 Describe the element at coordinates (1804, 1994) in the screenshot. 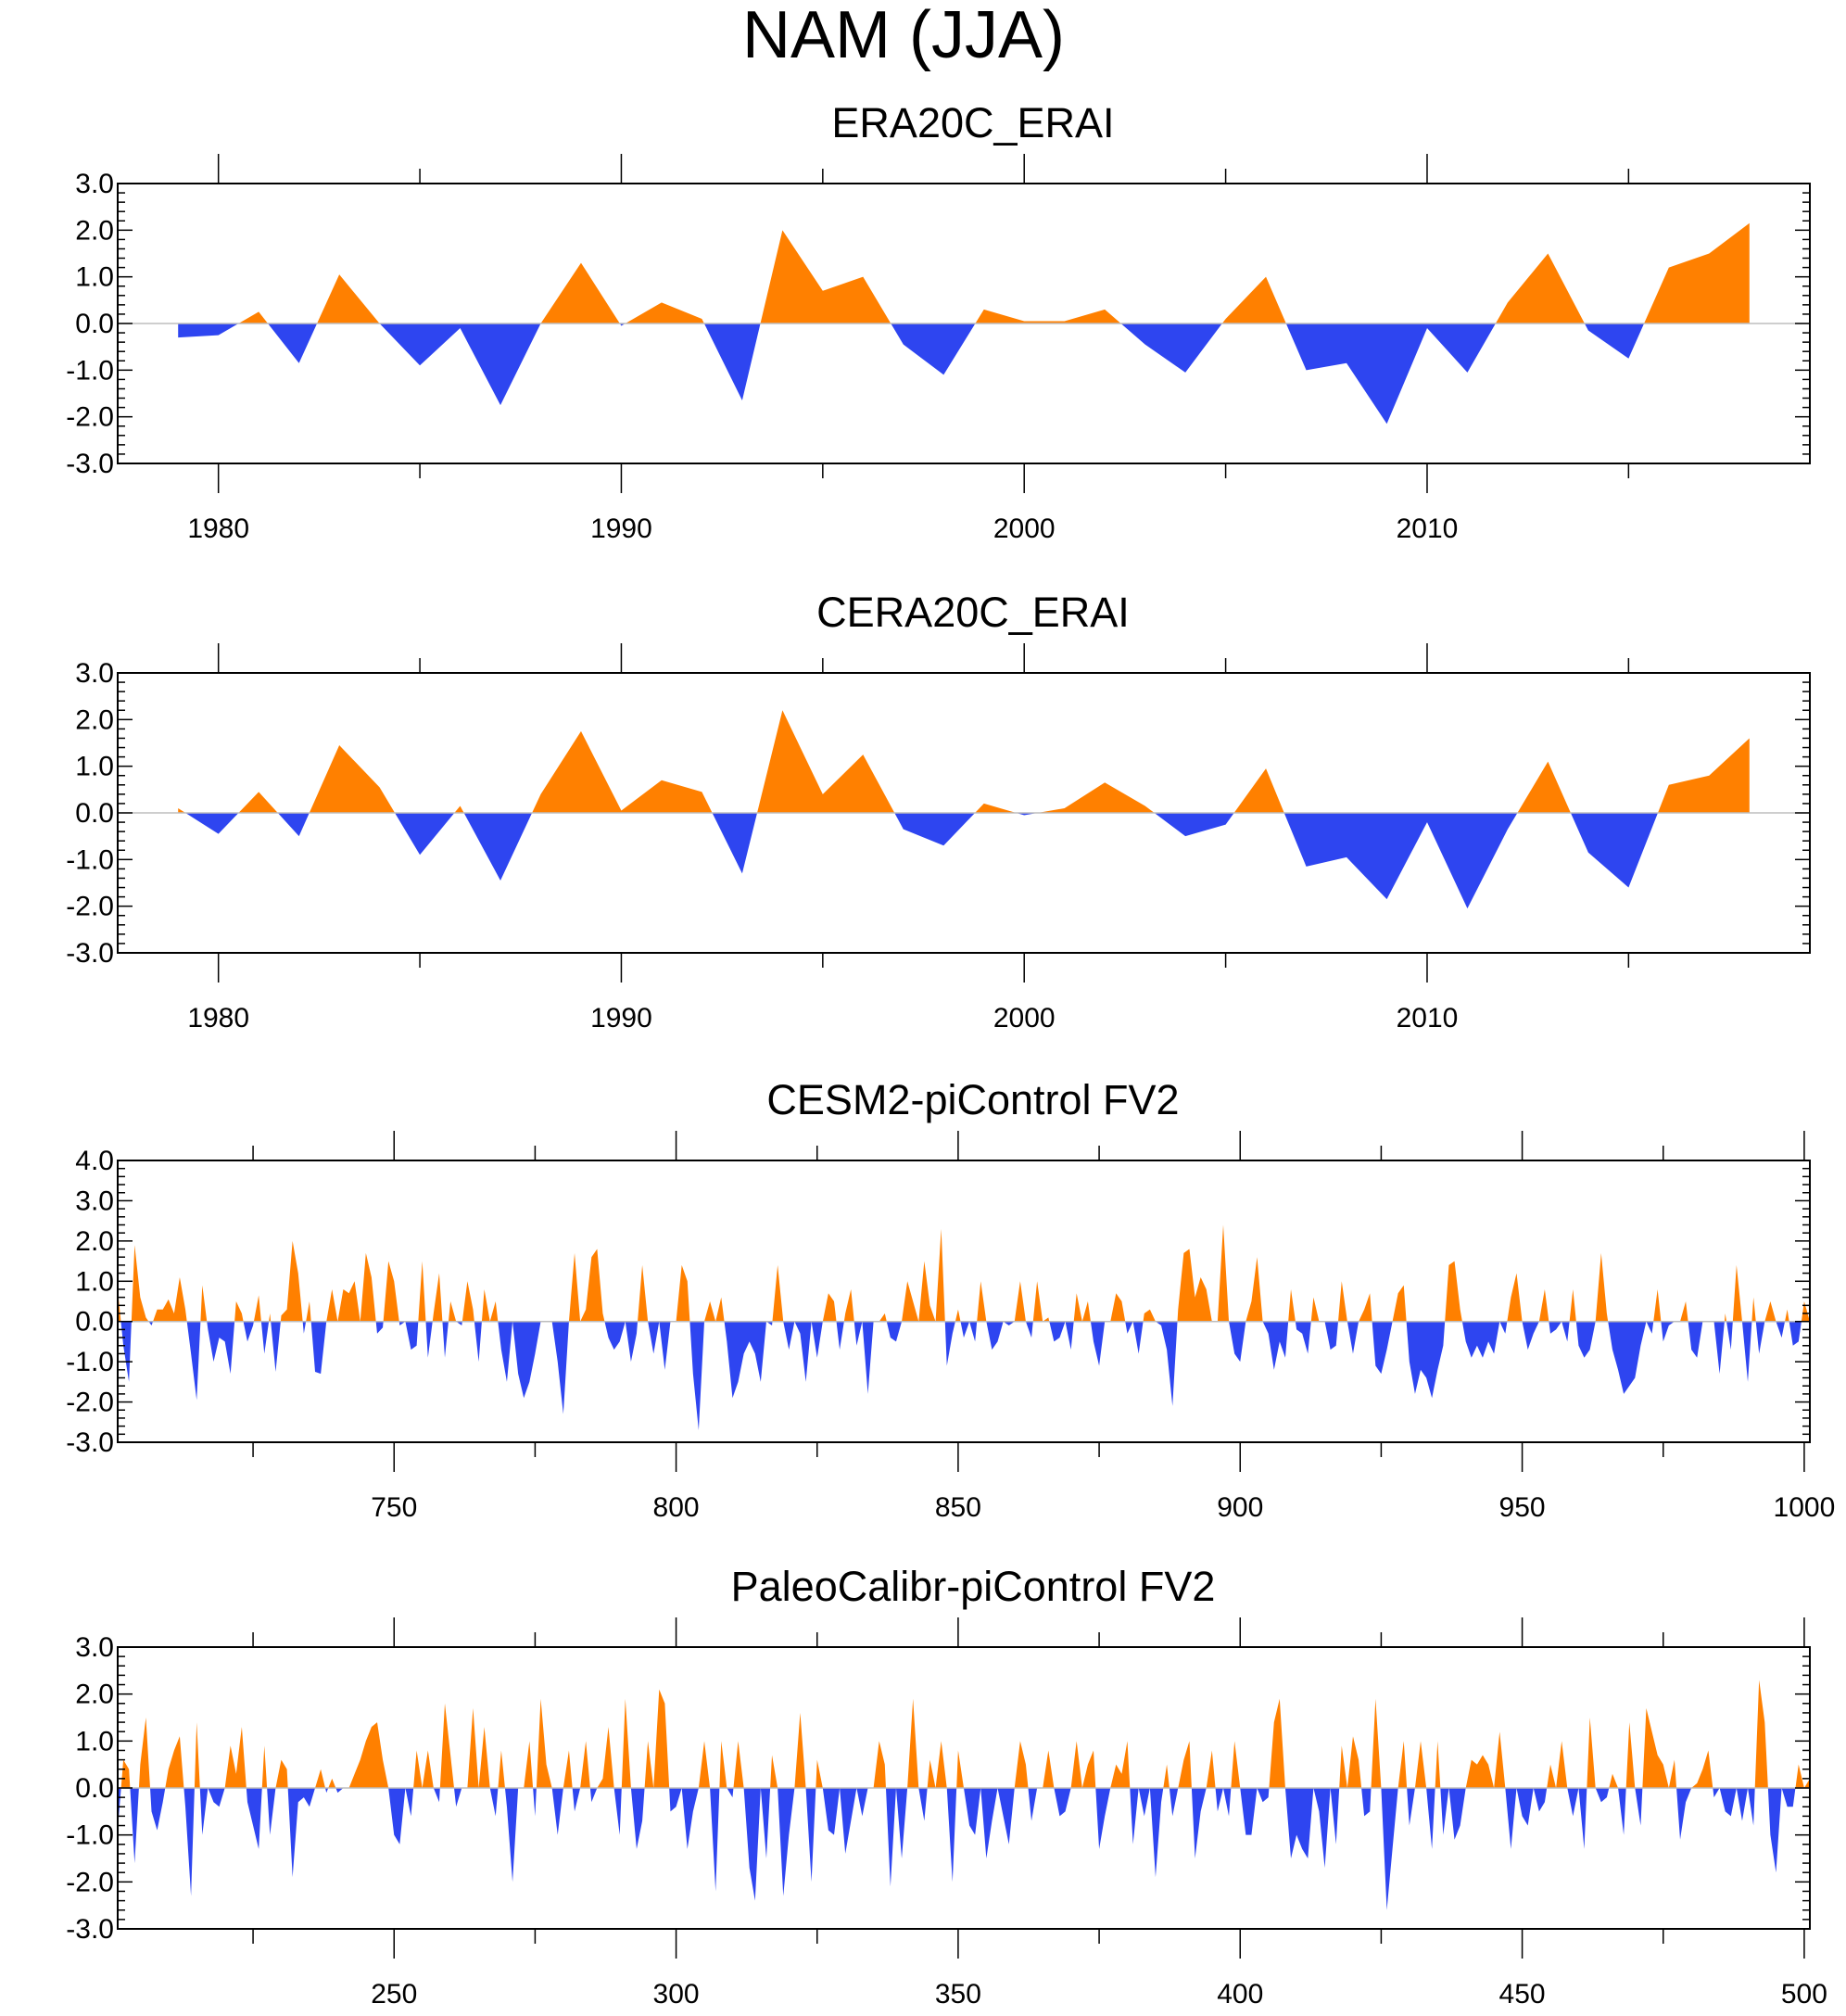

I see `x-tick-label: 500` at that location.